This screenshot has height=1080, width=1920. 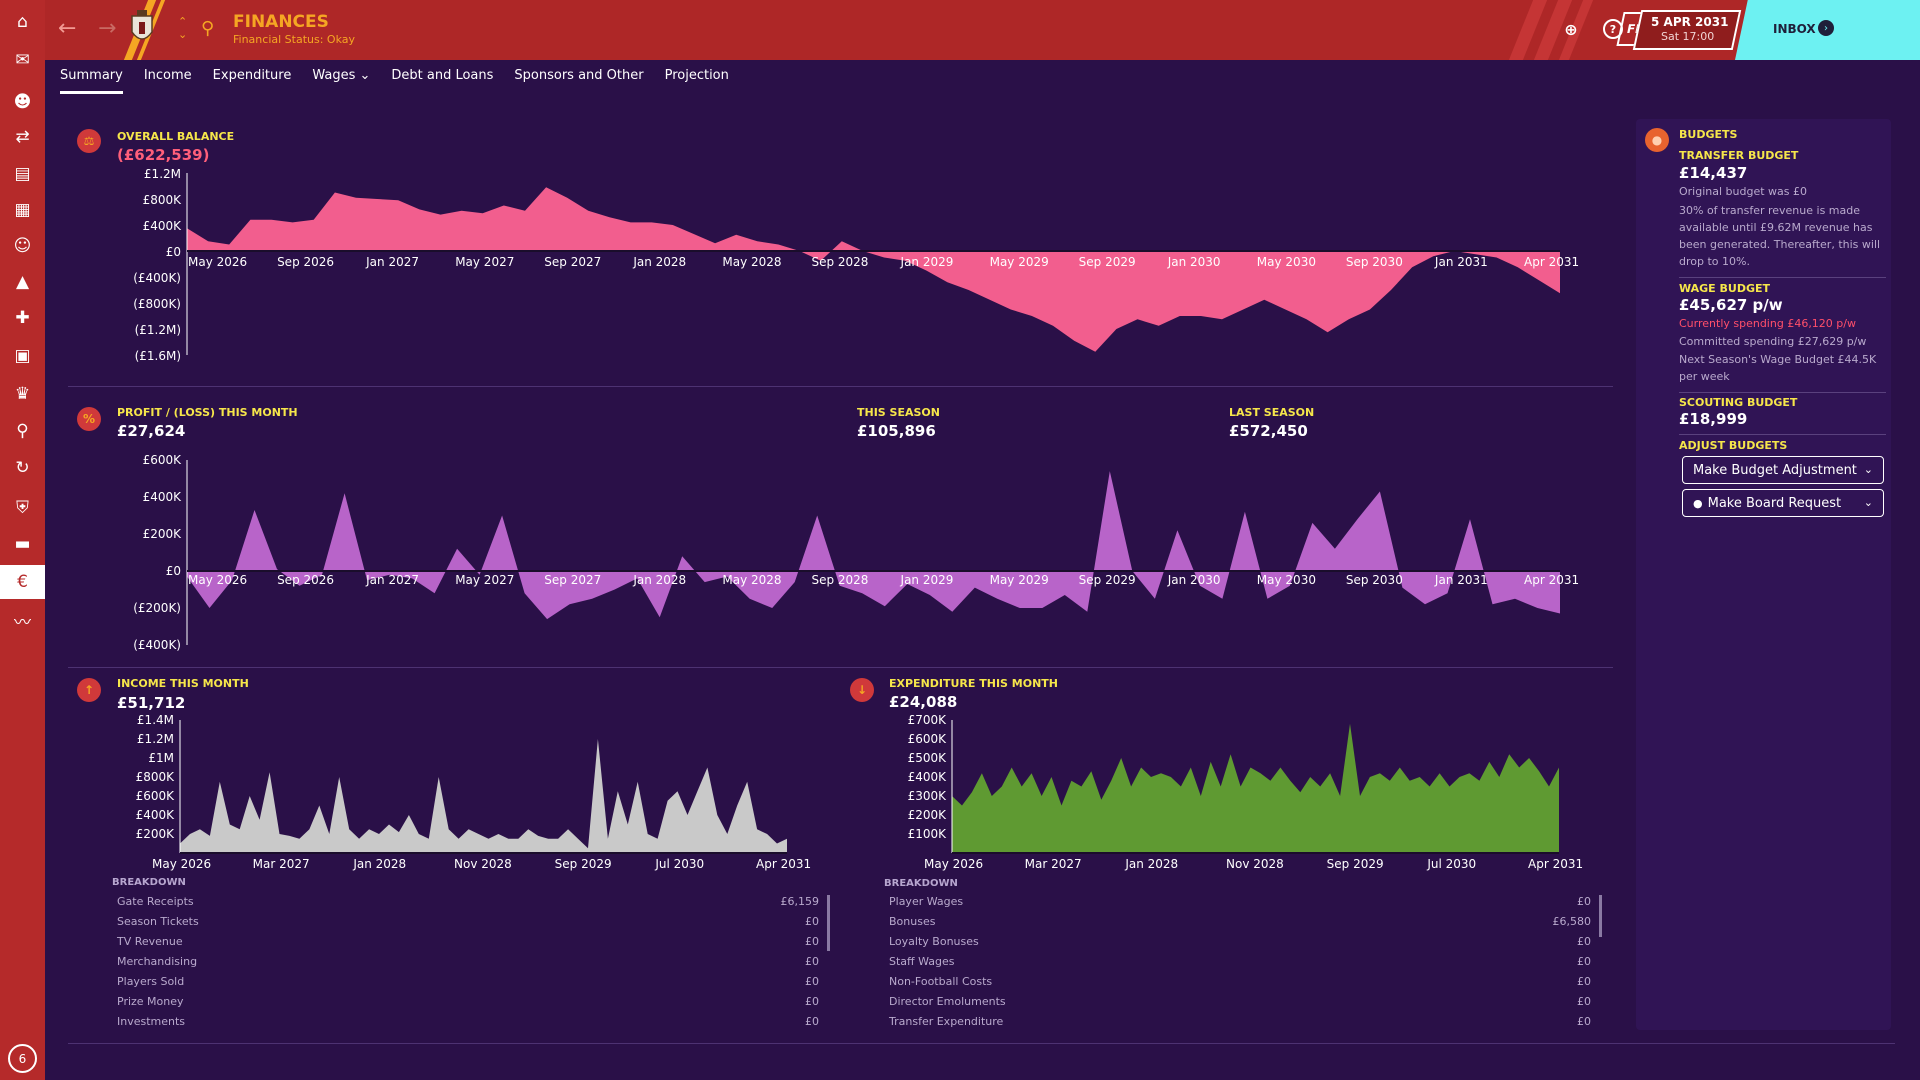 What do you see at coordinates (926, 901) in the screenshot?
I see `breakdown-label: Player Wages` at bounding box center [926, 901].